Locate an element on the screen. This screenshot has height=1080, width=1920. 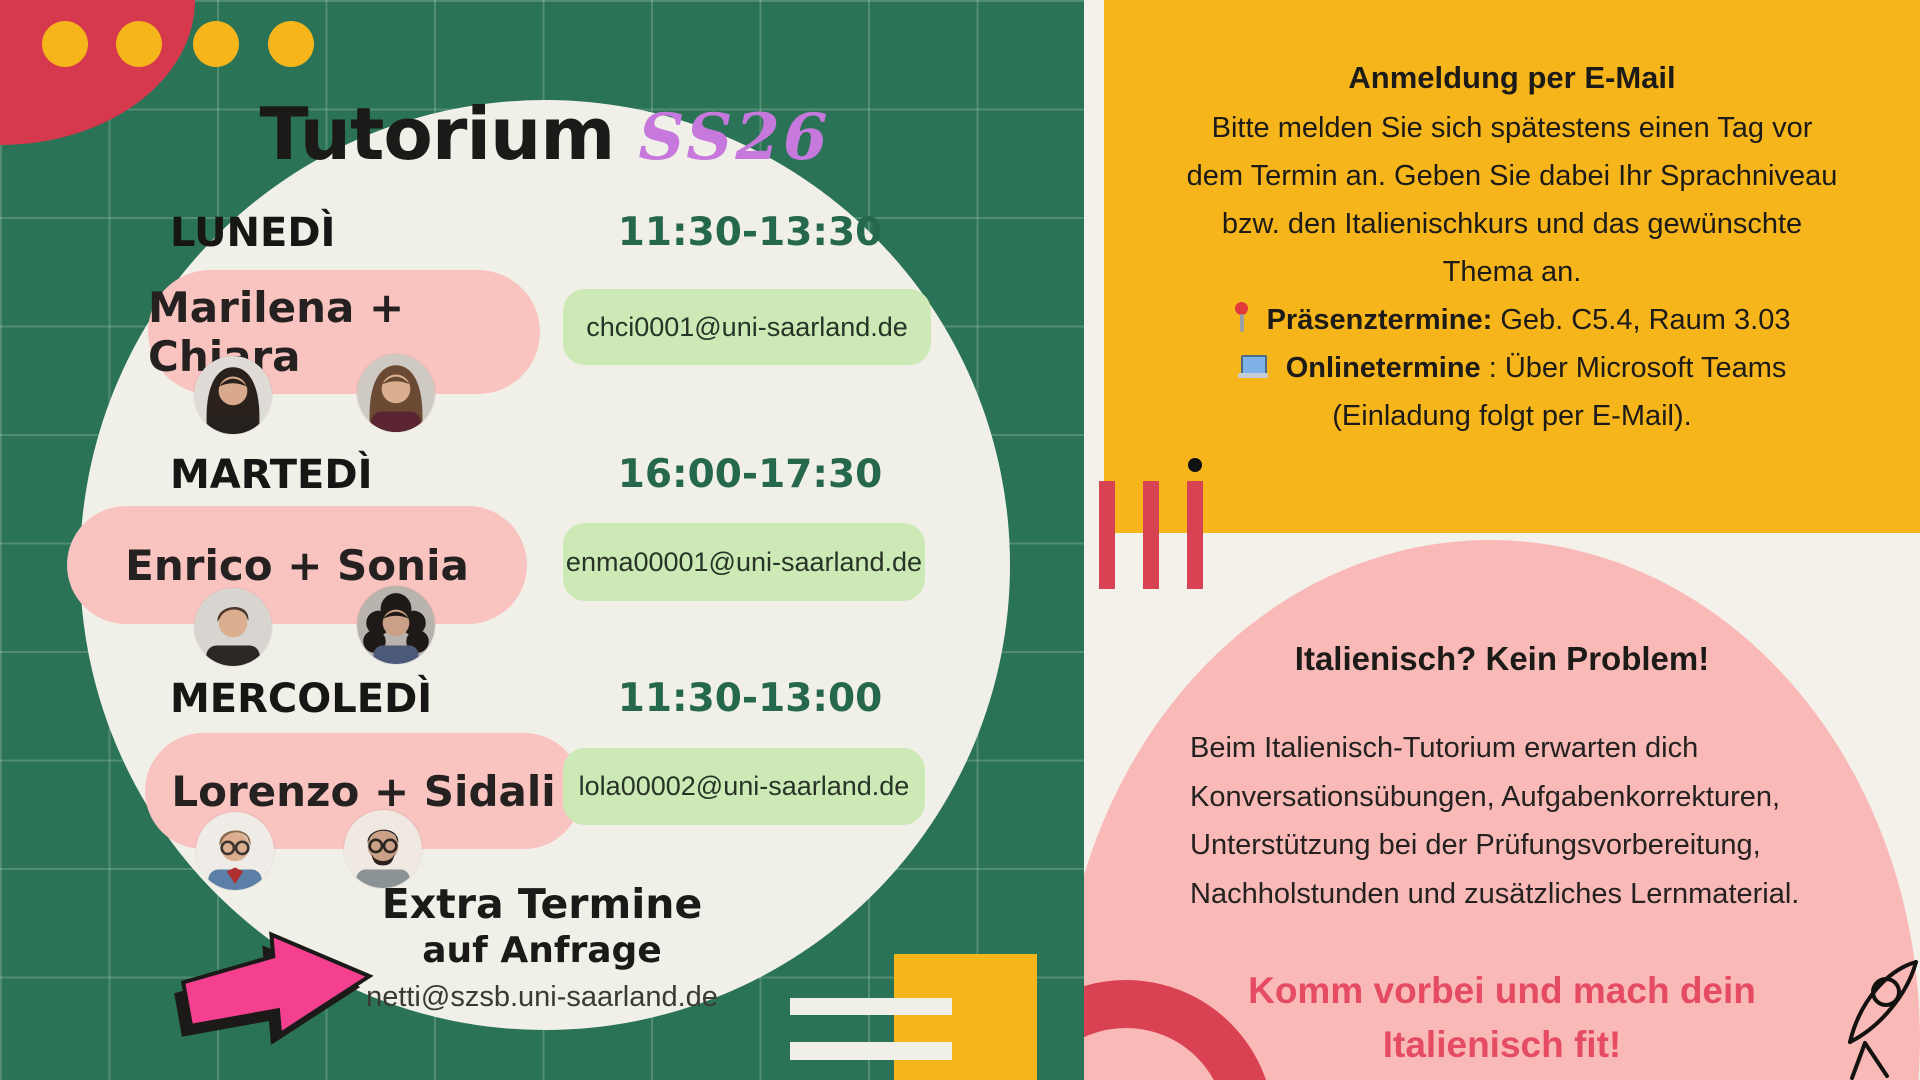
extra-line1: Extra Termine is located at coordinates (542, 904).